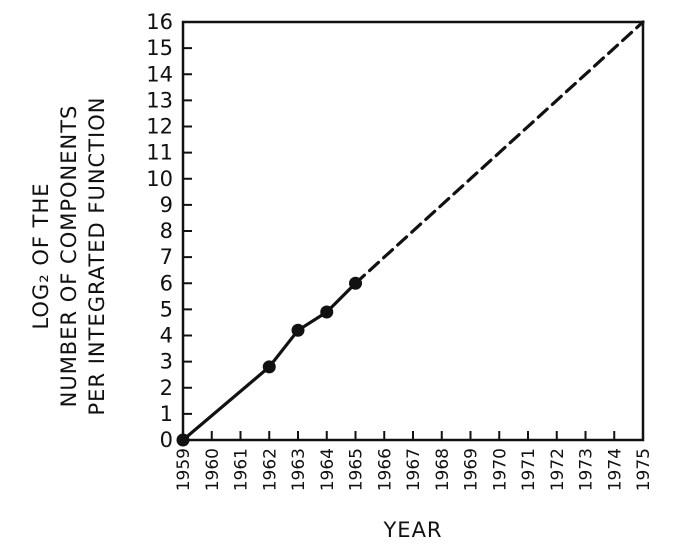  Describe the element at coordinates (159, 22) in the screenshot. I see `y-tick-label: 16` at that location.